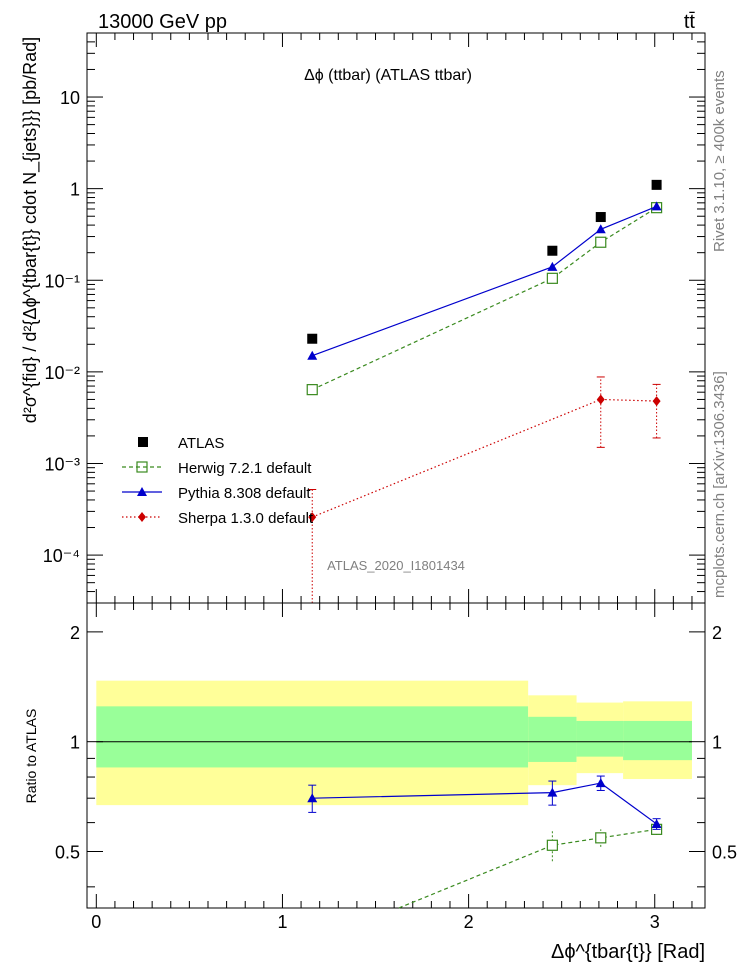  Describe the element at coordinates (75, 633) in the screenshot. I see `ratio-y-tick-label: 2` at that location.